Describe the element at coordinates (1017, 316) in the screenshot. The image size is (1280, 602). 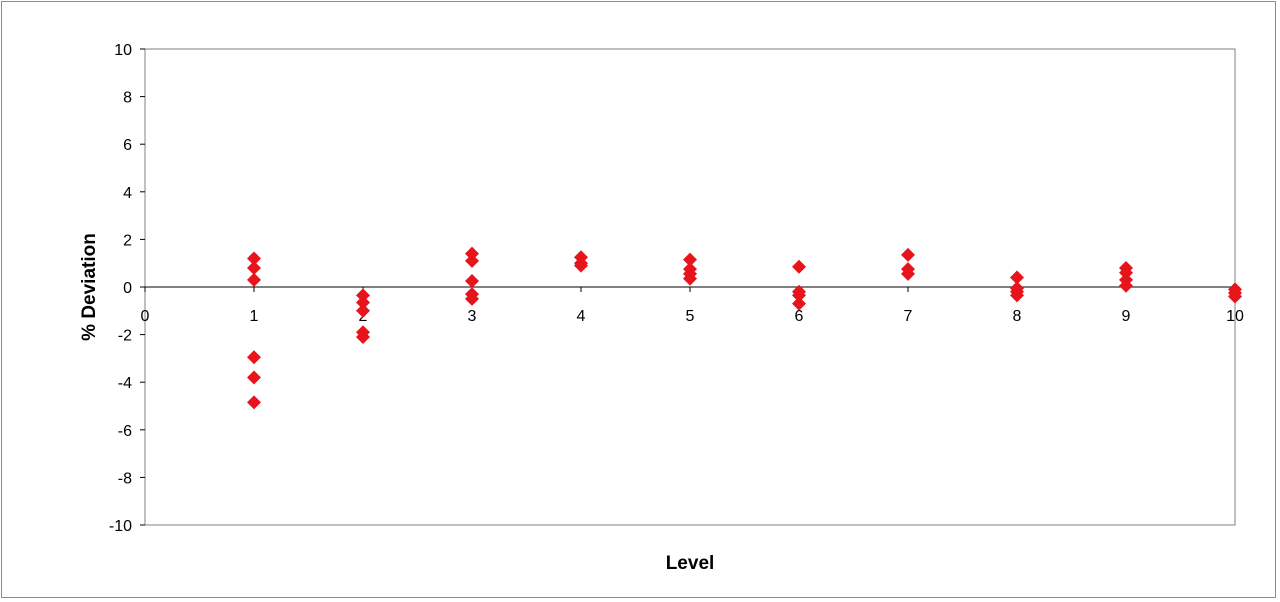
I see `x-tick-label: 8` at that location.